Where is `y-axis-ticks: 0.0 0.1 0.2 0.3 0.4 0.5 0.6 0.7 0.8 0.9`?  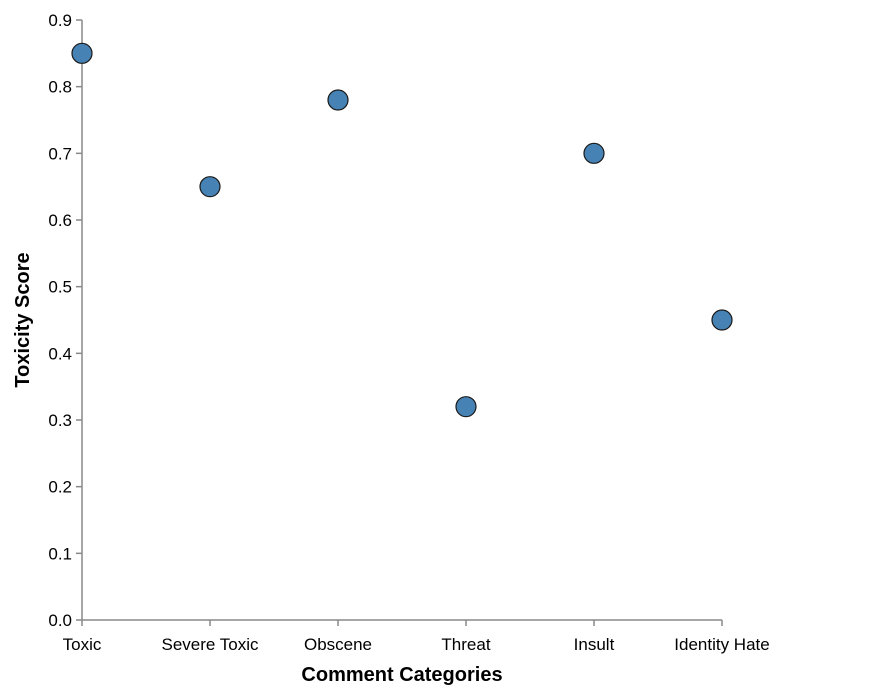 y-axis-ticks: 0.0 0.1 0.2 0.3 0.4 0.5 0.6 0.7 0.8 0.9 is located at coordinates (65, 320).